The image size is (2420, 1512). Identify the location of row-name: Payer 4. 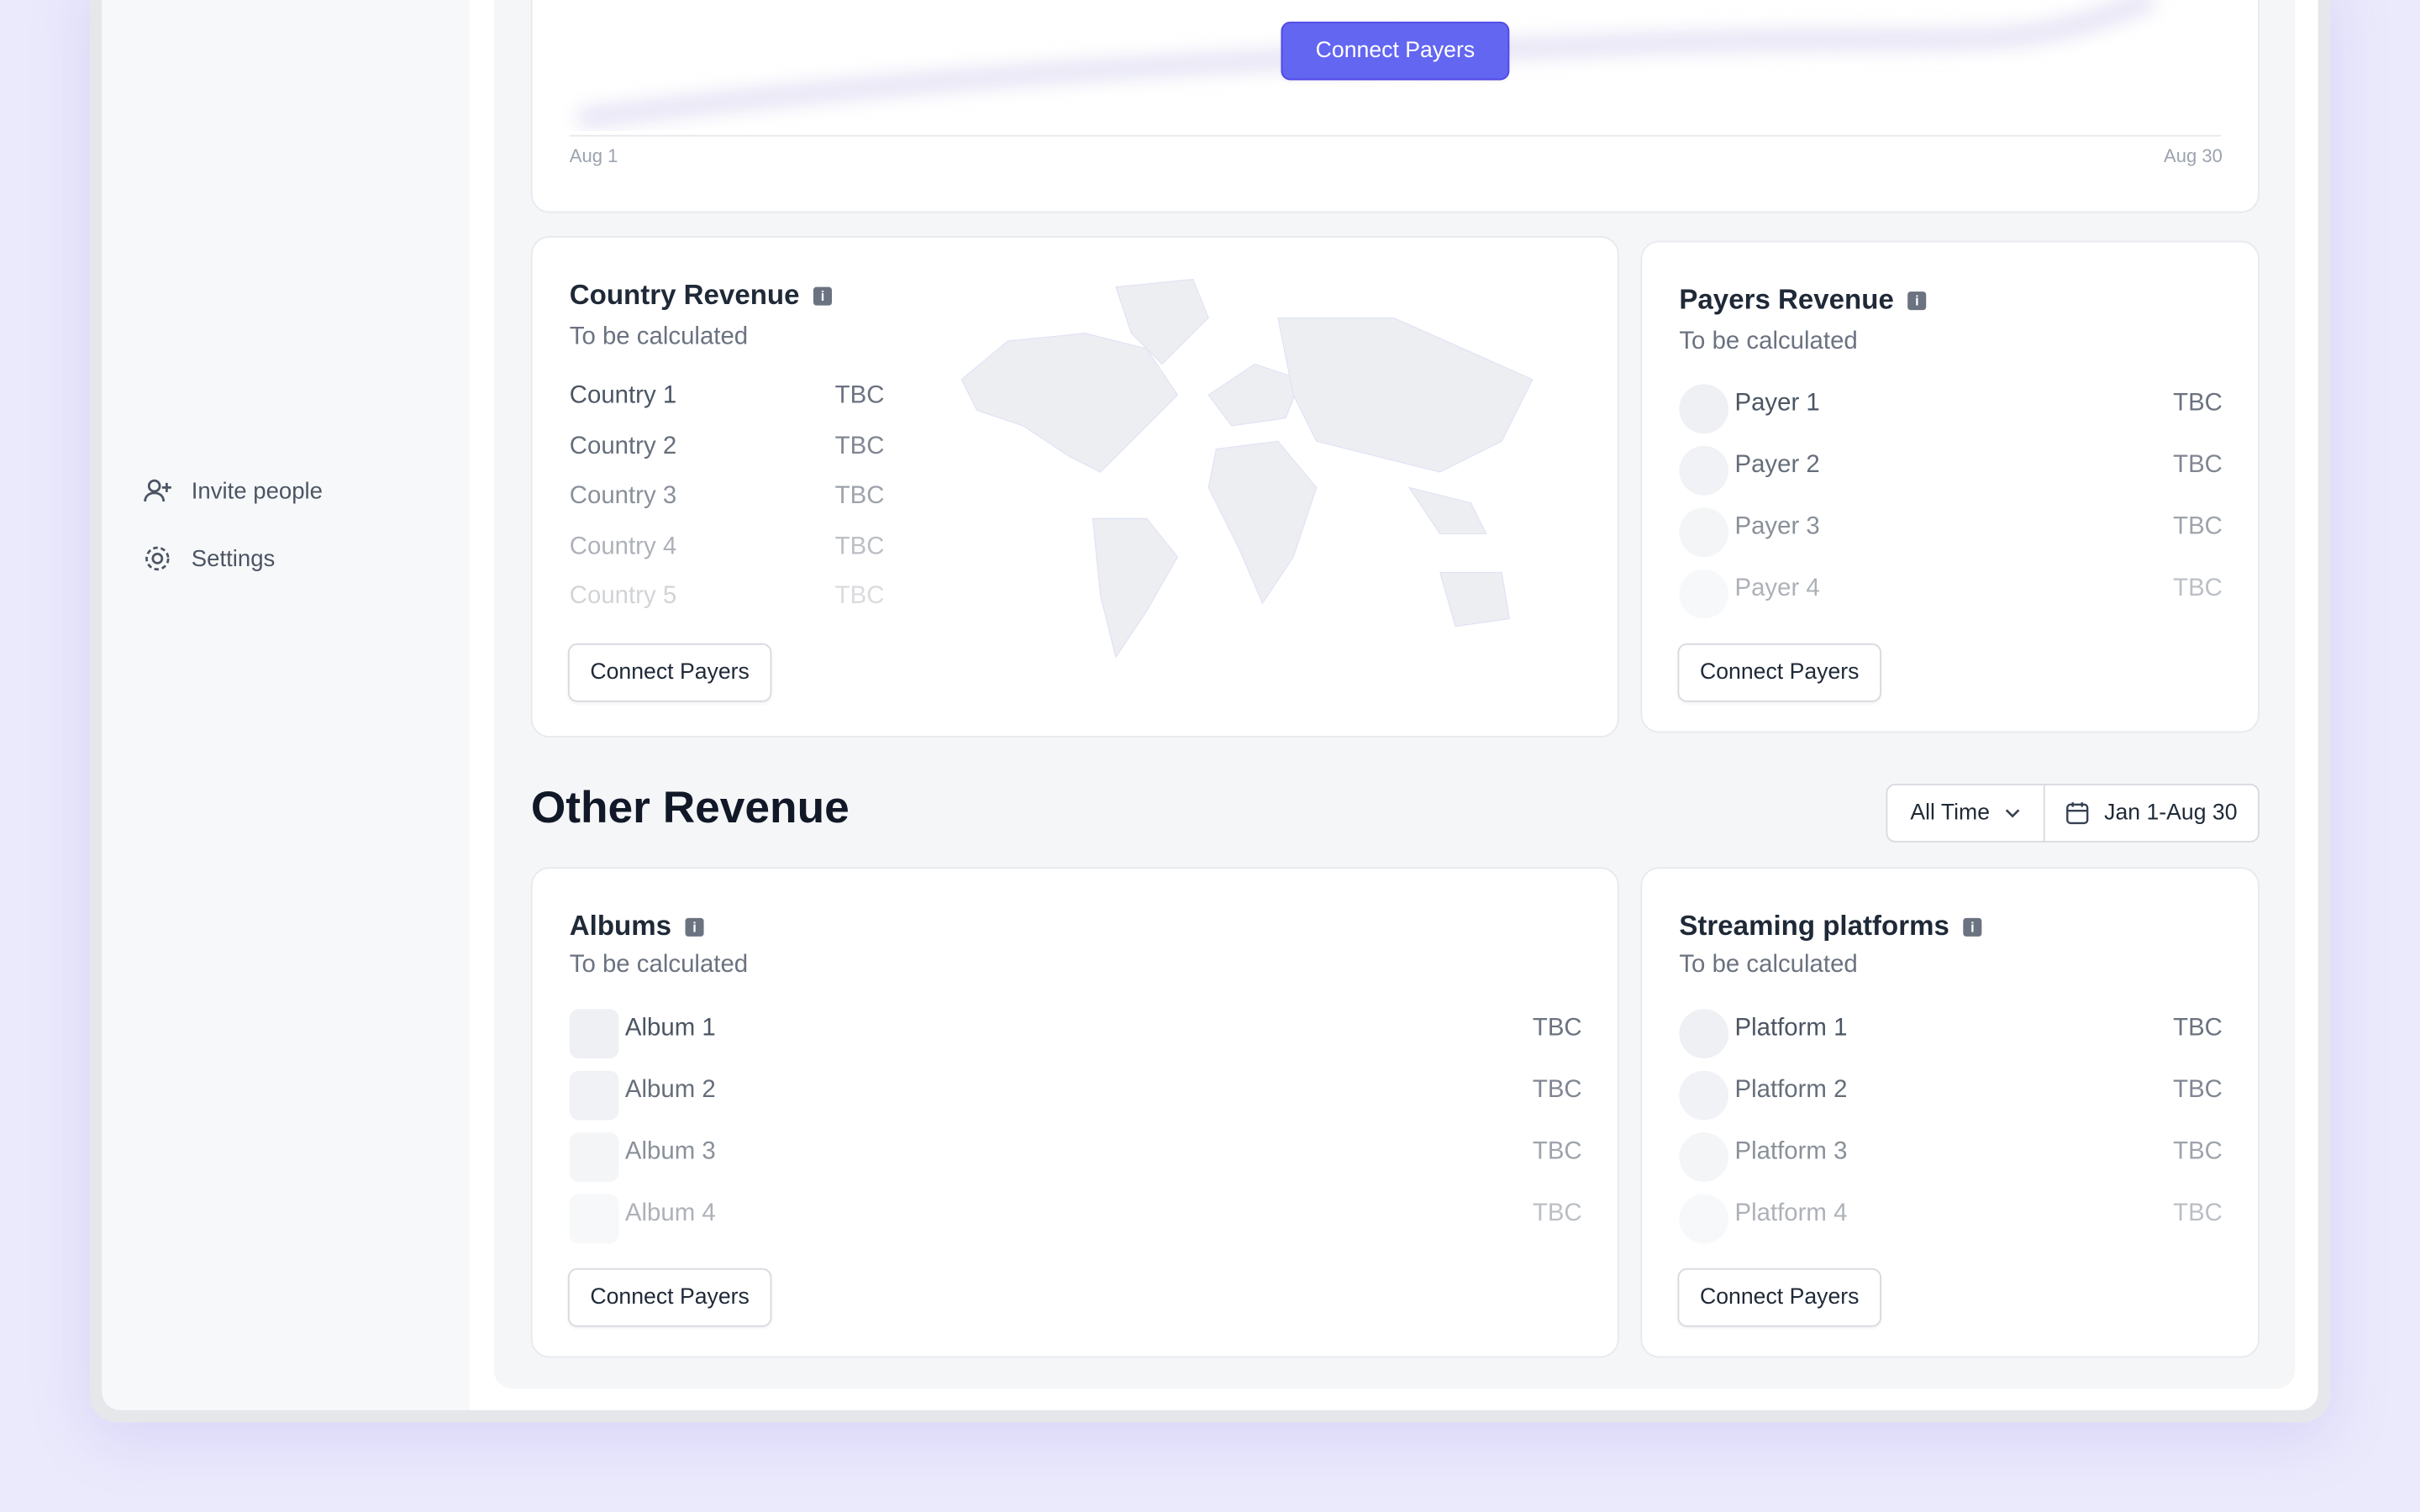
(1777, 588).